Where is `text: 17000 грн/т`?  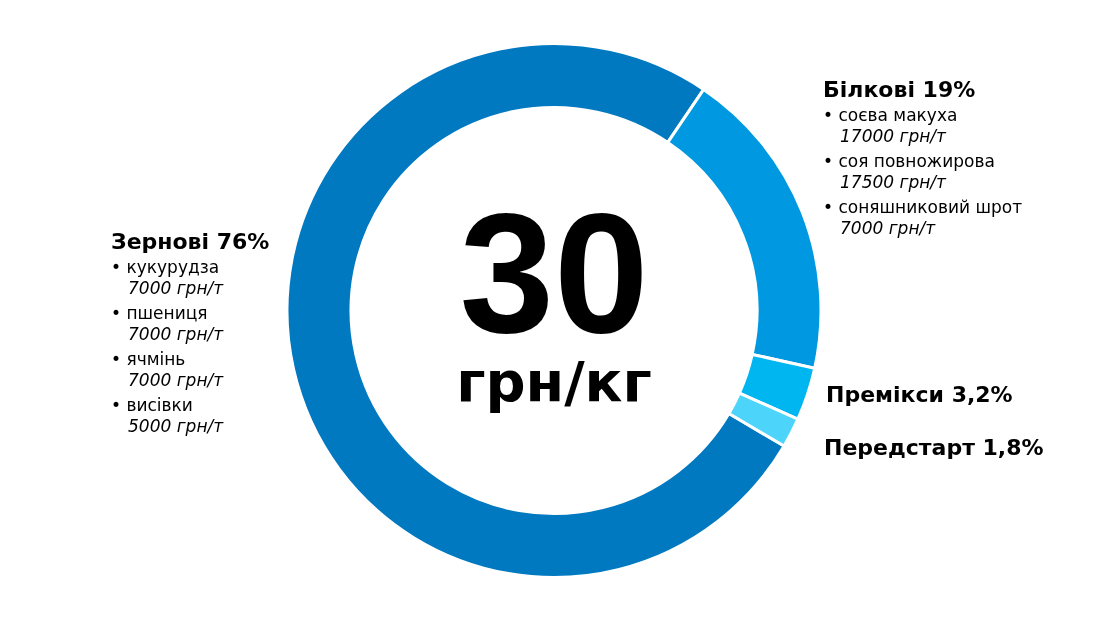 text: 17000 грн/т is located at coordinates (893, 136).